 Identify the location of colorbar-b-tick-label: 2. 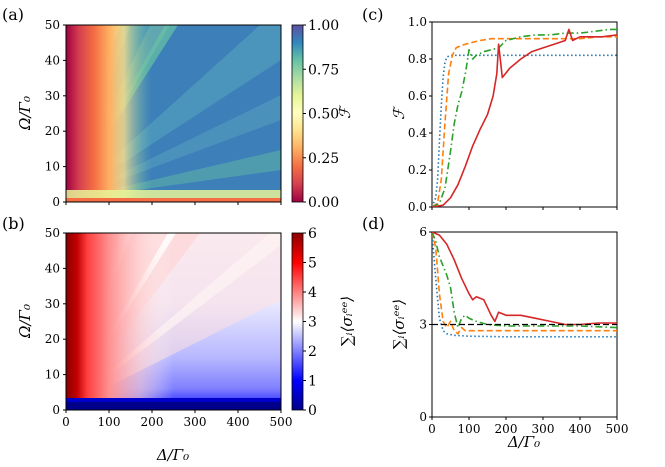
(312, 352).